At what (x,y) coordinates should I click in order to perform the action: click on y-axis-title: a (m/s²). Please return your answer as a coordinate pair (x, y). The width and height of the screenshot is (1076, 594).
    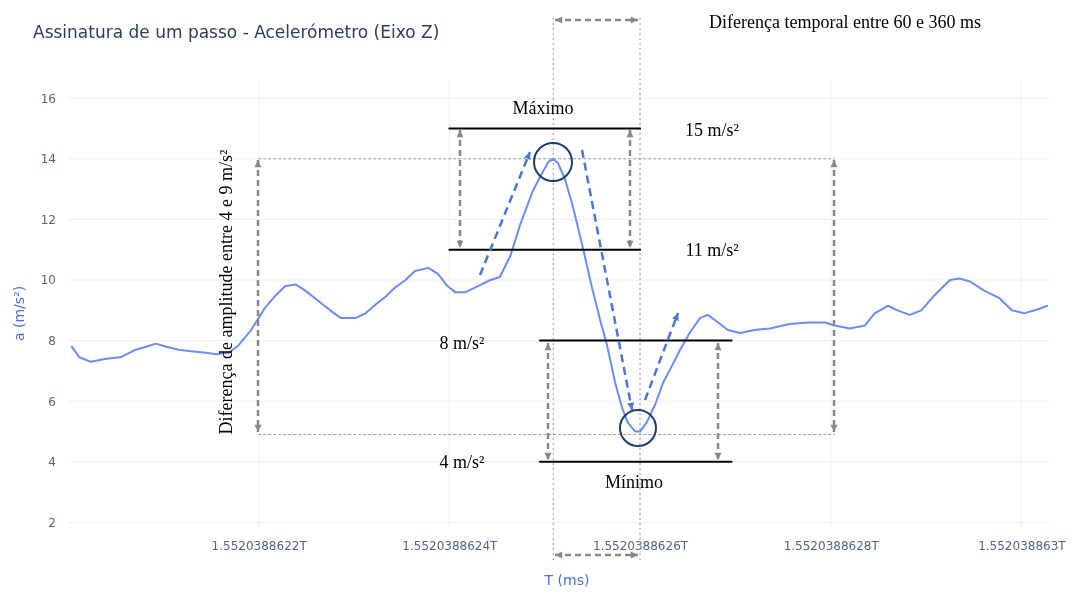
    Looking at the image, I should click on (19, 313).